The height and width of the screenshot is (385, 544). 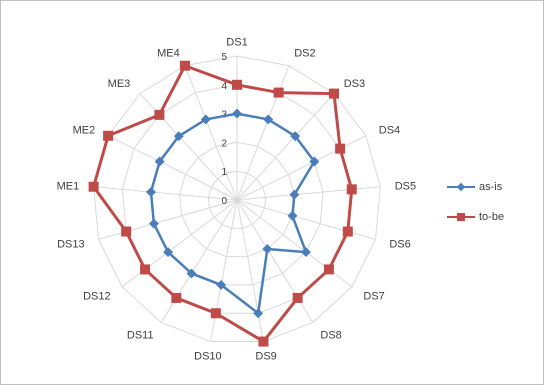 I want to click on legend-item-to-be: to-be, so click(x=475, y=217).